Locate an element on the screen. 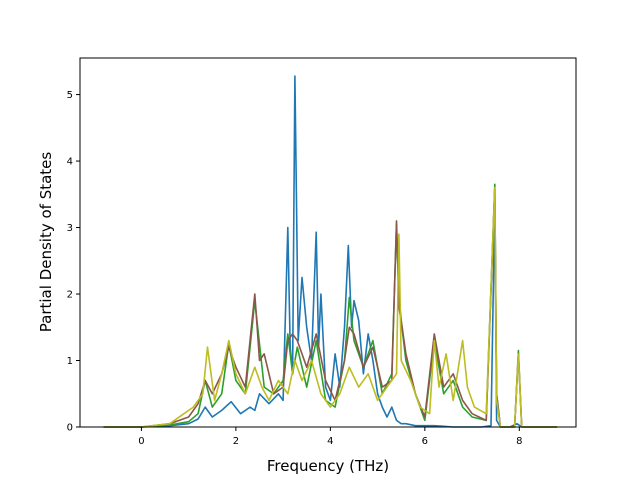 This screenshot has height=480, width=640. x-tick-label: 6 is located at coordinates (425, 441).